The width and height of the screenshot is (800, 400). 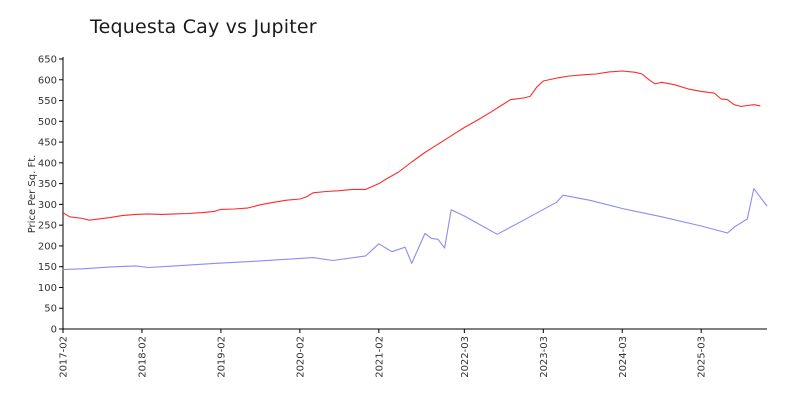 I want to click on y-tick-label: 500, so click(x=47, y=122).